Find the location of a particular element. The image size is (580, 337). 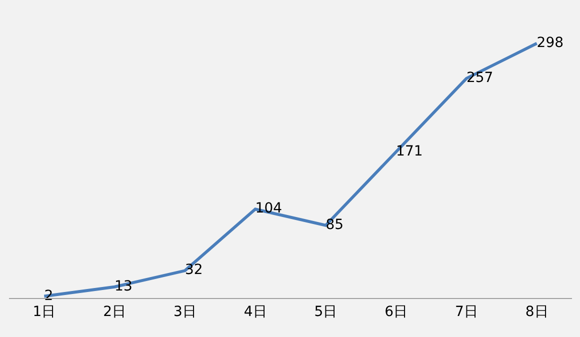

x-tick-label: 8日 is located at coordinates (536, 312).